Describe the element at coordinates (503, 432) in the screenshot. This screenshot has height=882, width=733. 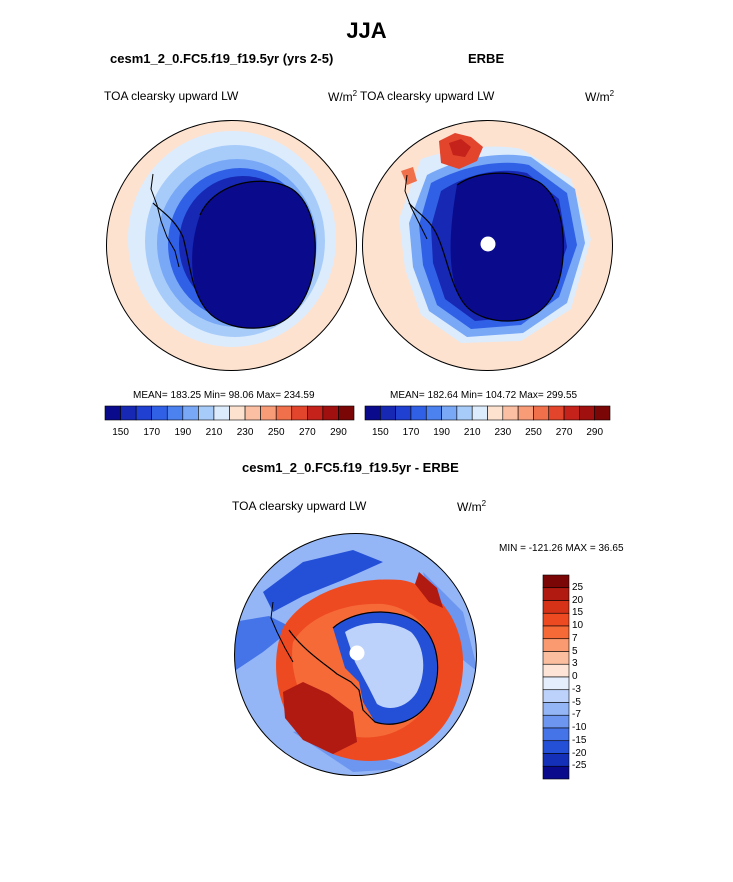
I see `right-colorbar-tick-label: 230` at that location.